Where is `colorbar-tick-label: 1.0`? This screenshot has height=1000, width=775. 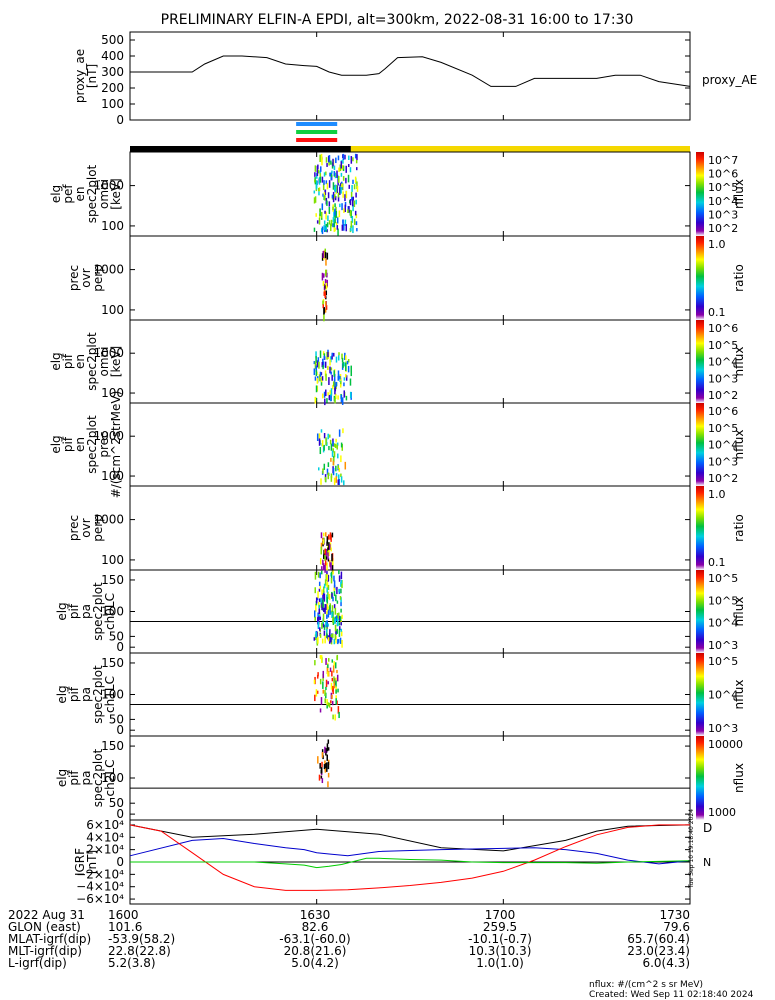 colorbar-tick-label: 1.0 is located at coordinates (717, 494).